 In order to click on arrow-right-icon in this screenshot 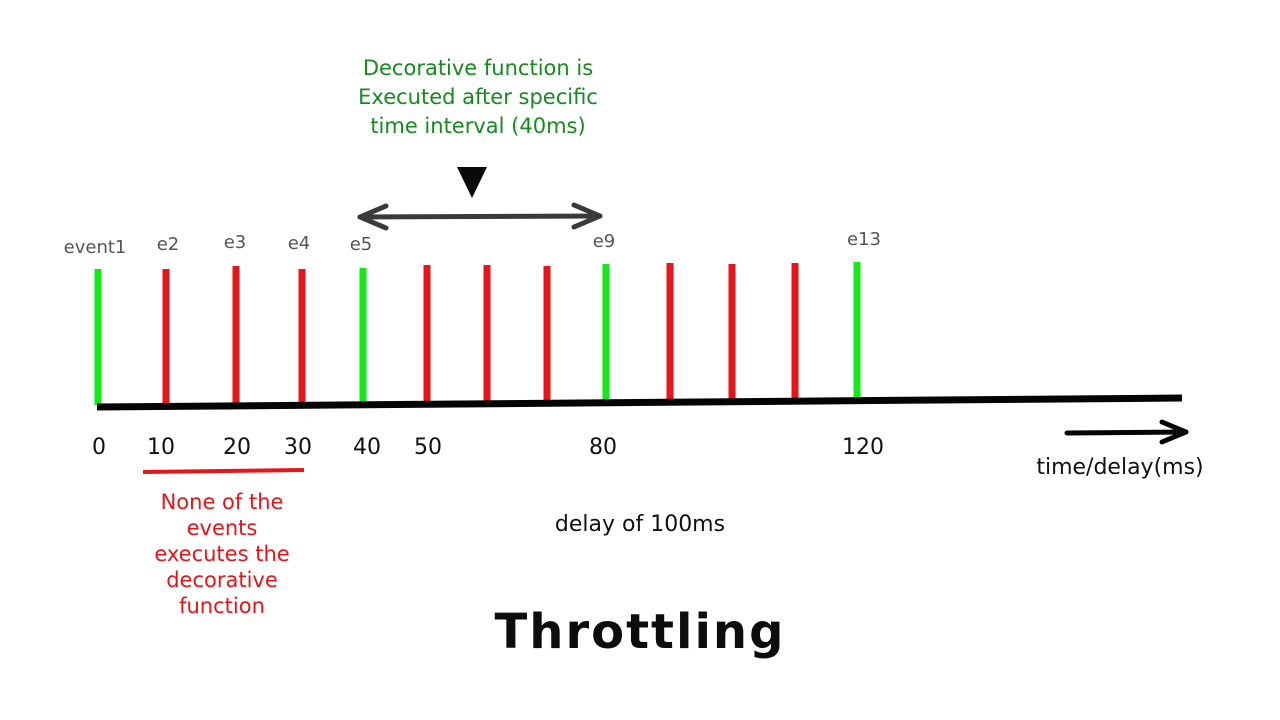, I will do `click(1126, 432)`.